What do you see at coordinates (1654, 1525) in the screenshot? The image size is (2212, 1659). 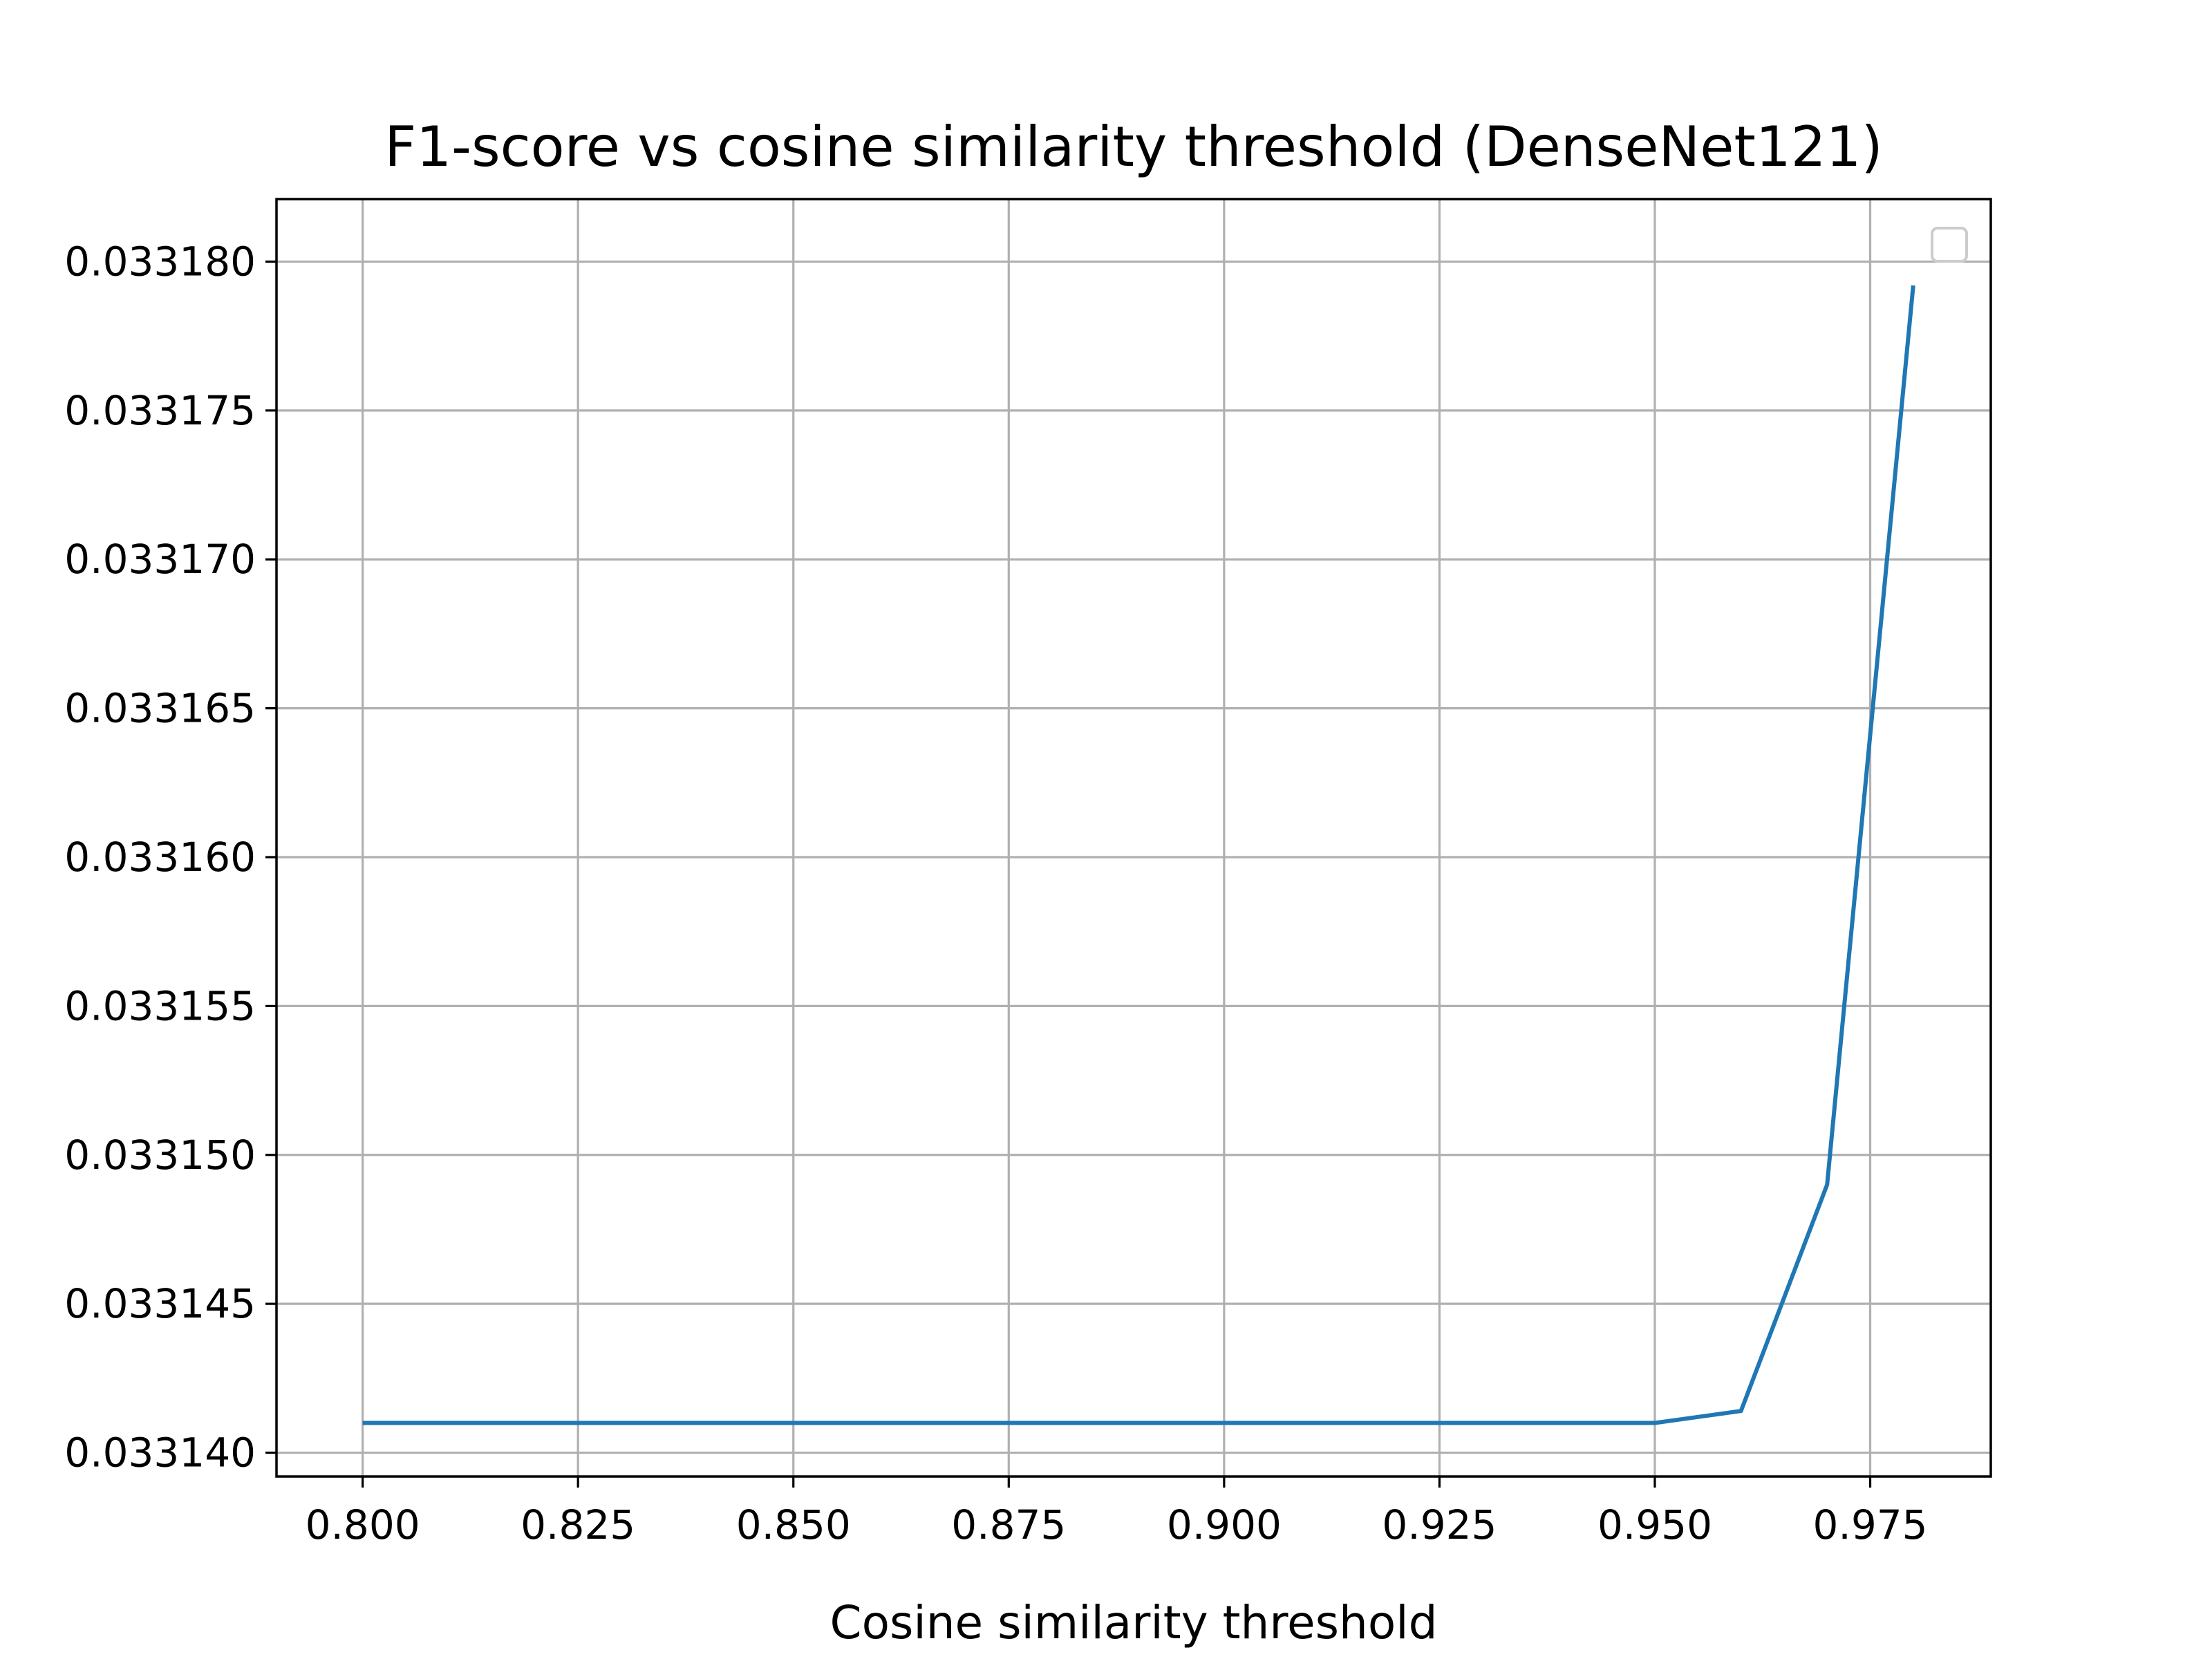 I see `x-tick-label: 0.950` at bounding box center [1654, 1525].